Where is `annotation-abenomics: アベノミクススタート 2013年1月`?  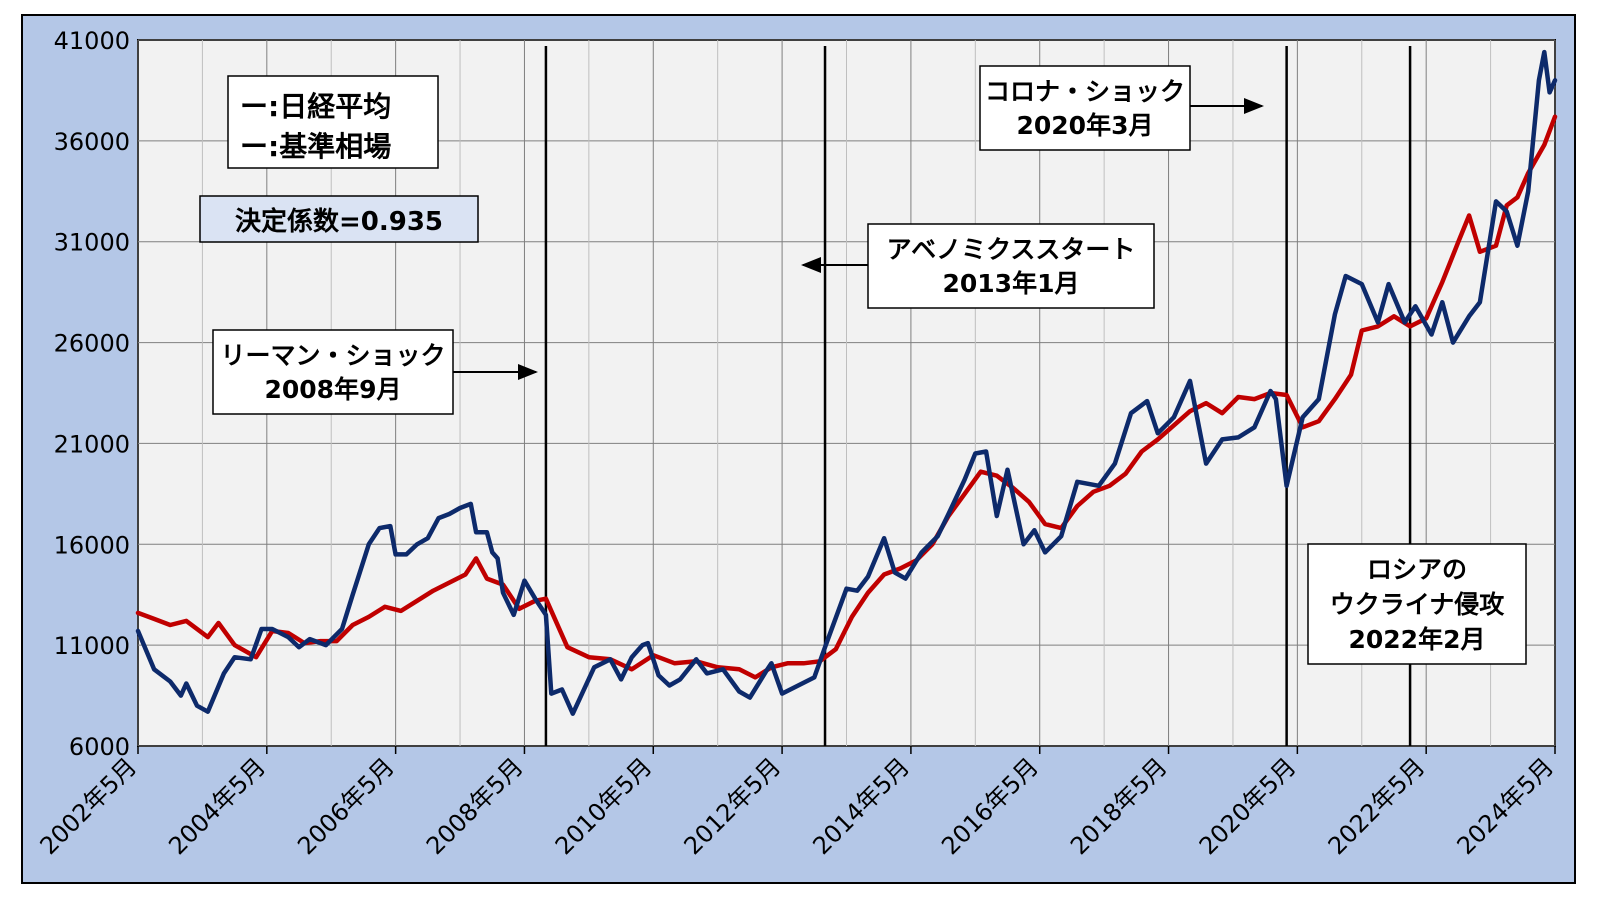
annotation-abenomics: アベノミクススタート 2013年1月 is located at coordinates (1011, 266).